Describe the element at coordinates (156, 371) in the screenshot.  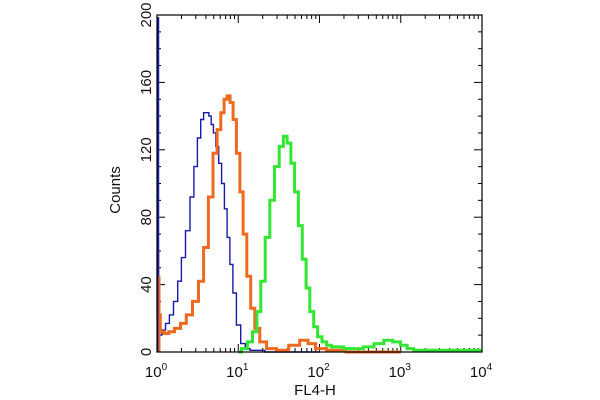
I see `x-tick-label: 10⁰` at that location.